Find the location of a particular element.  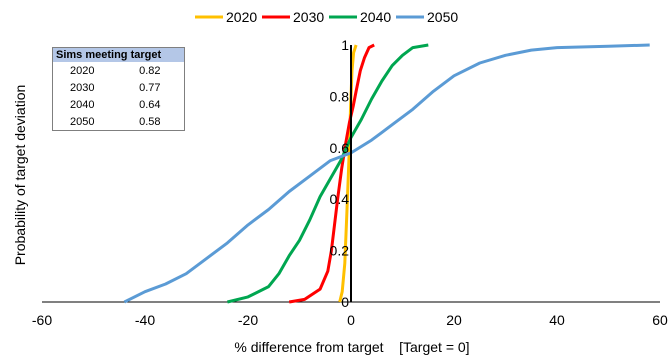

legend-label-2030: 2030 is located at coordinates (308, 17).